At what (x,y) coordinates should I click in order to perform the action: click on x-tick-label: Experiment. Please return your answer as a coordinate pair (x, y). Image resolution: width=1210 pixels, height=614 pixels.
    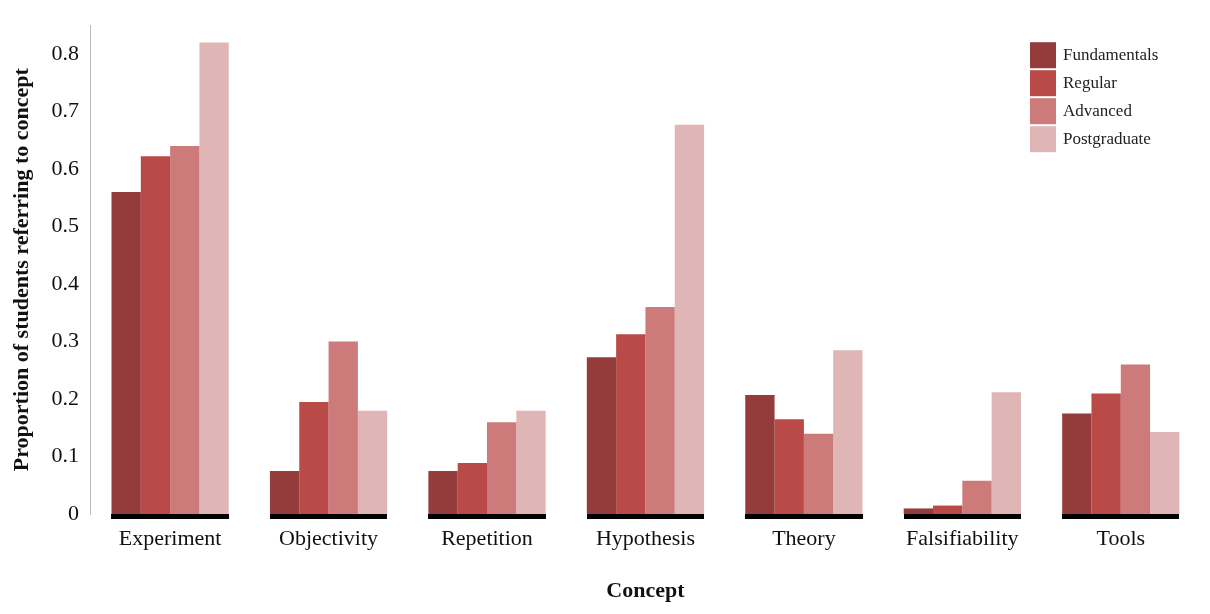
    Looking at the image, I should click on (170, 538).